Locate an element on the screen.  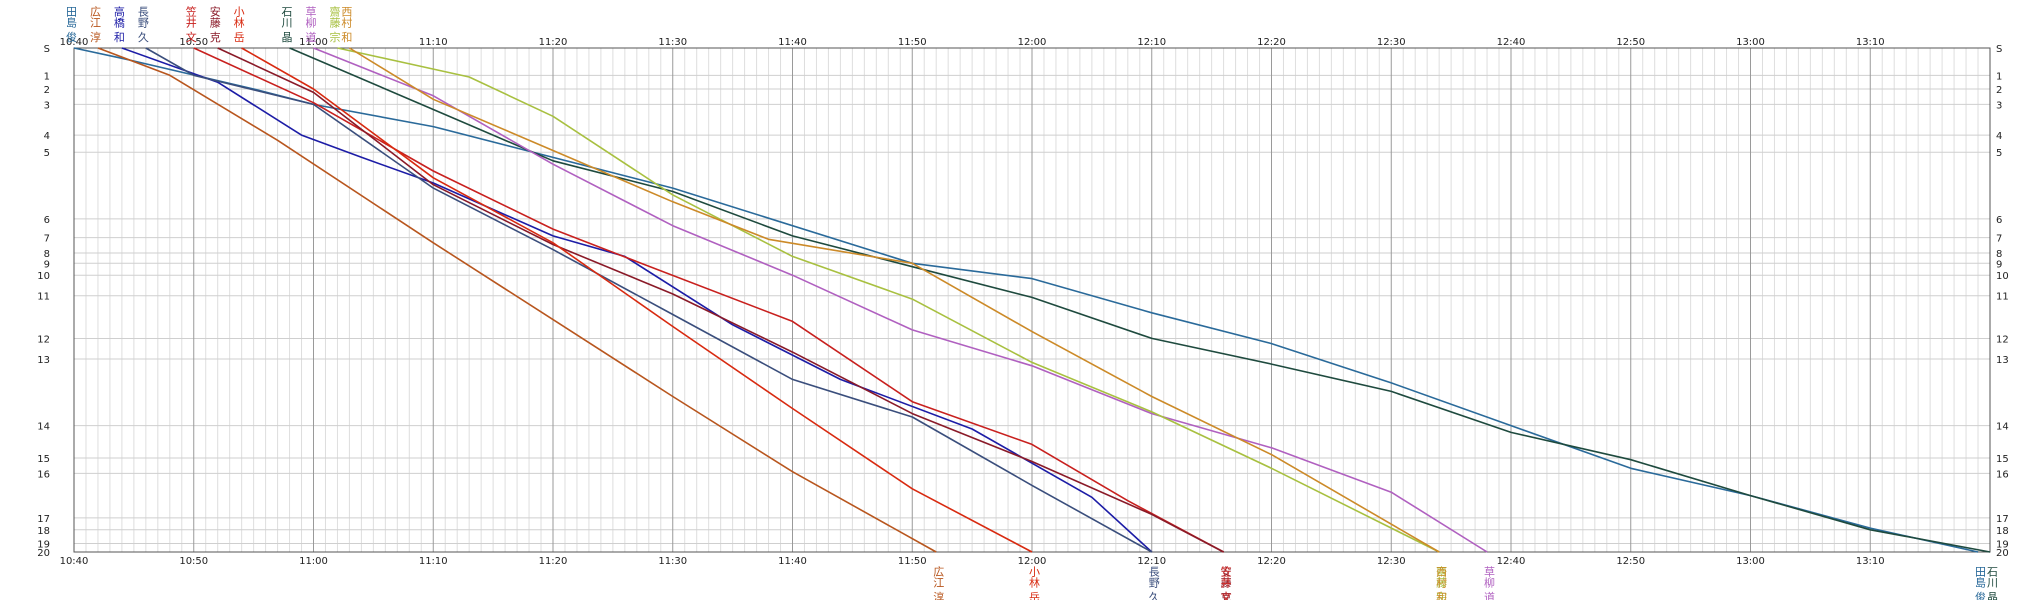
y-tick-label-right: 18 is located at coordinates (2002, 531).